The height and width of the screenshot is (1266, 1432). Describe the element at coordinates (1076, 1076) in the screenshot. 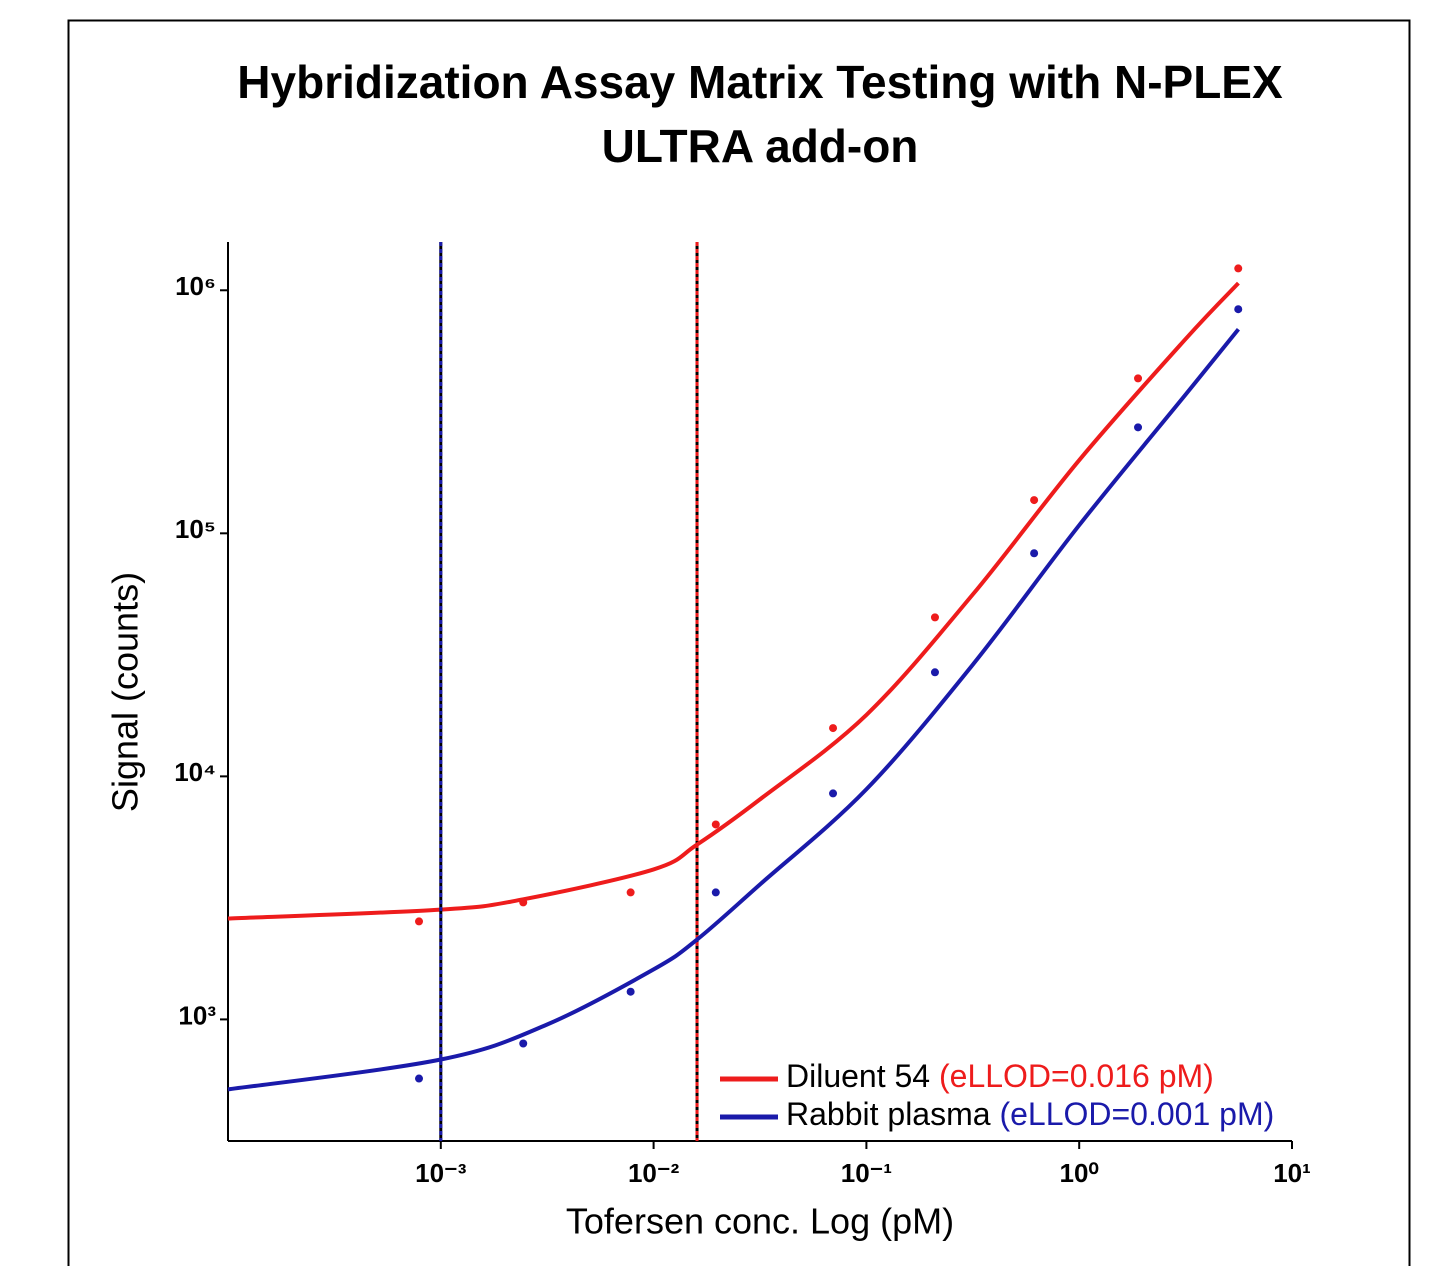

I see `legend-annotation: (eLLOD=0.016 pM)` at that location.